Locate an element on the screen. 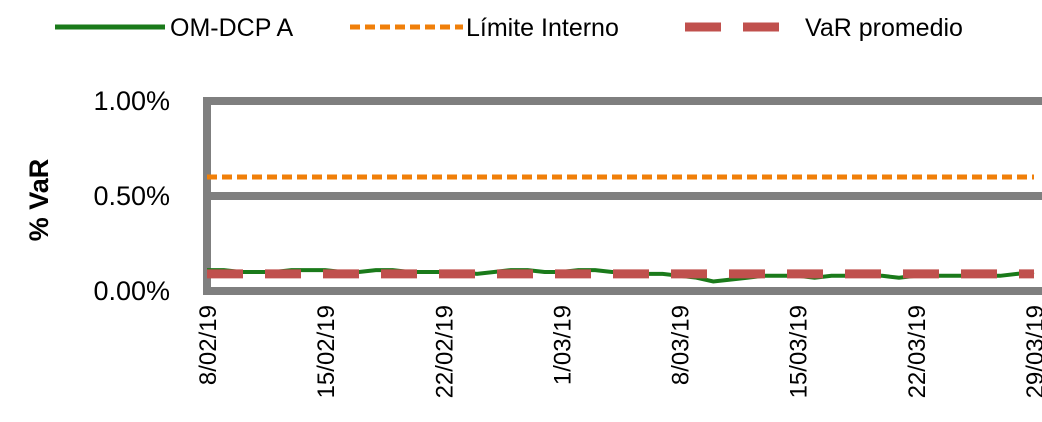 Image resolution: width=1042 pixels, height=422 pixels. legend-item-limite-interno: Límite Interno is located at coordinates (484, 28).